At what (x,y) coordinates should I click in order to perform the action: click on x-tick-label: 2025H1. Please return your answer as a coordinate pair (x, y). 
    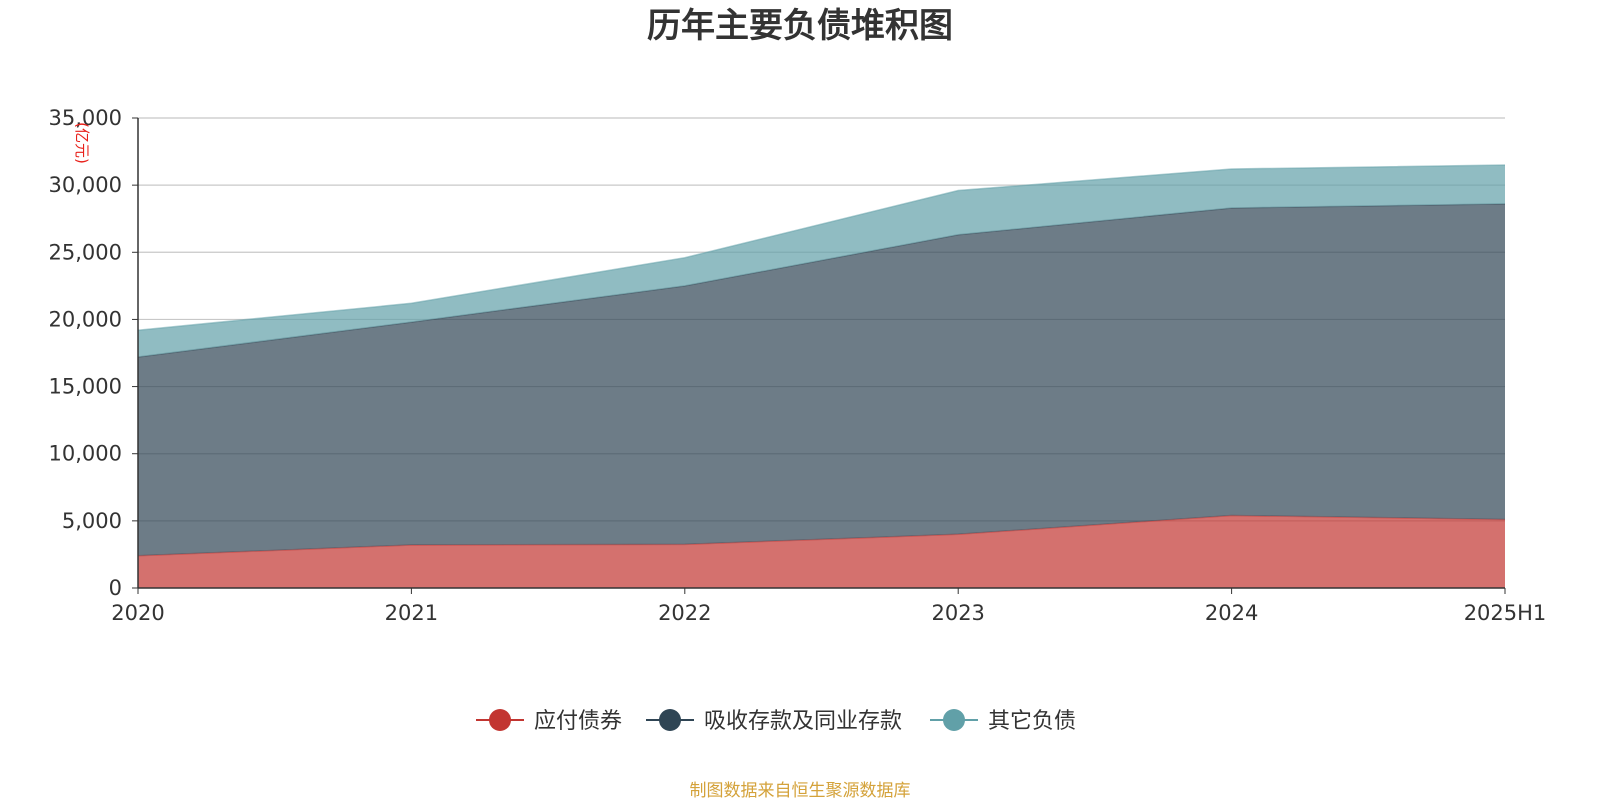
    Looking at the image, I should click on (1505, 613).